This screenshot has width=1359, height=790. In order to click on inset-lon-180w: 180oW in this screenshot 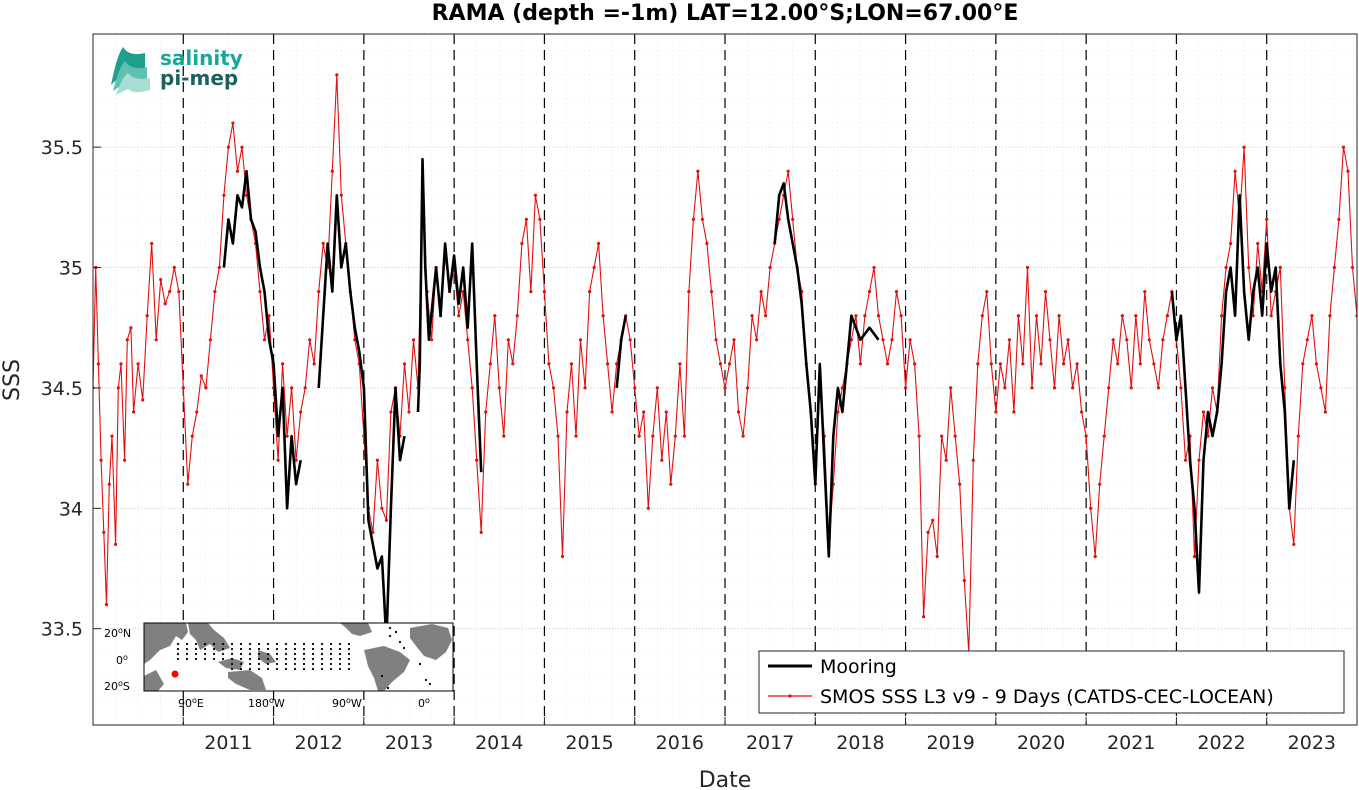, I will do `click(266, 703)`.